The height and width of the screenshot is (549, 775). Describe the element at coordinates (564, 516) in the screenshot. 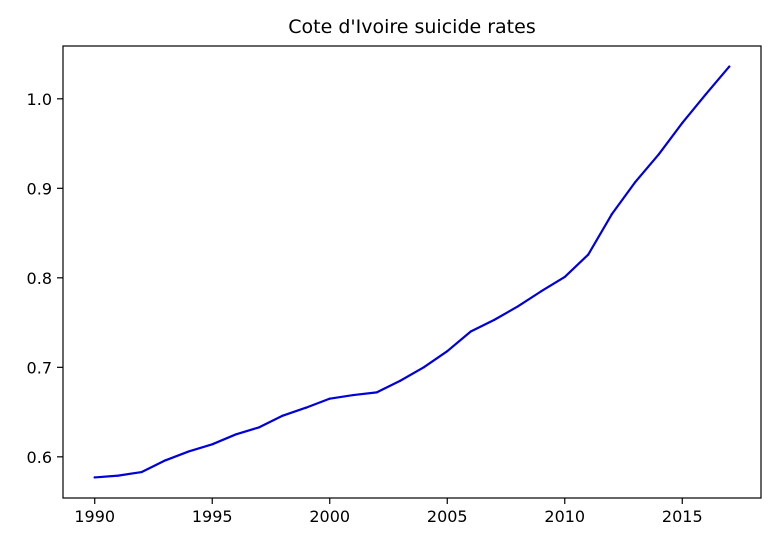

I see `x-tick-label: 2010` at that location.